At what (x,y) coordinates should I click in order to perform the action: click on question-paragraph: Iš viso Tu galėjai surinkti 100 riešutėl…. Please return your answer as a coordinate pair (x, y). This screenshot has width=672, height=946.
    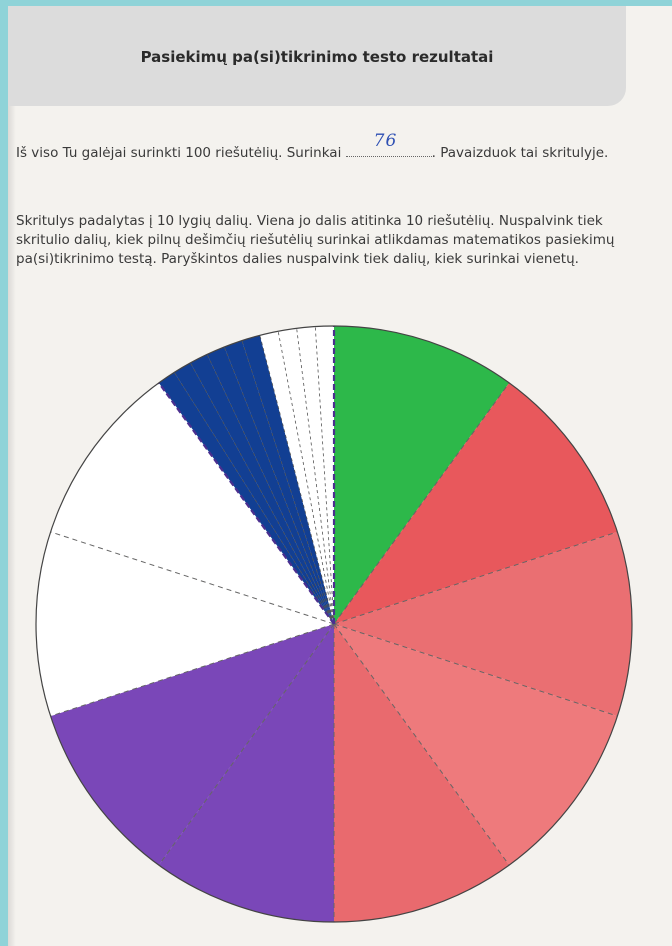
    Looking at the image, I should click on (326, 147).